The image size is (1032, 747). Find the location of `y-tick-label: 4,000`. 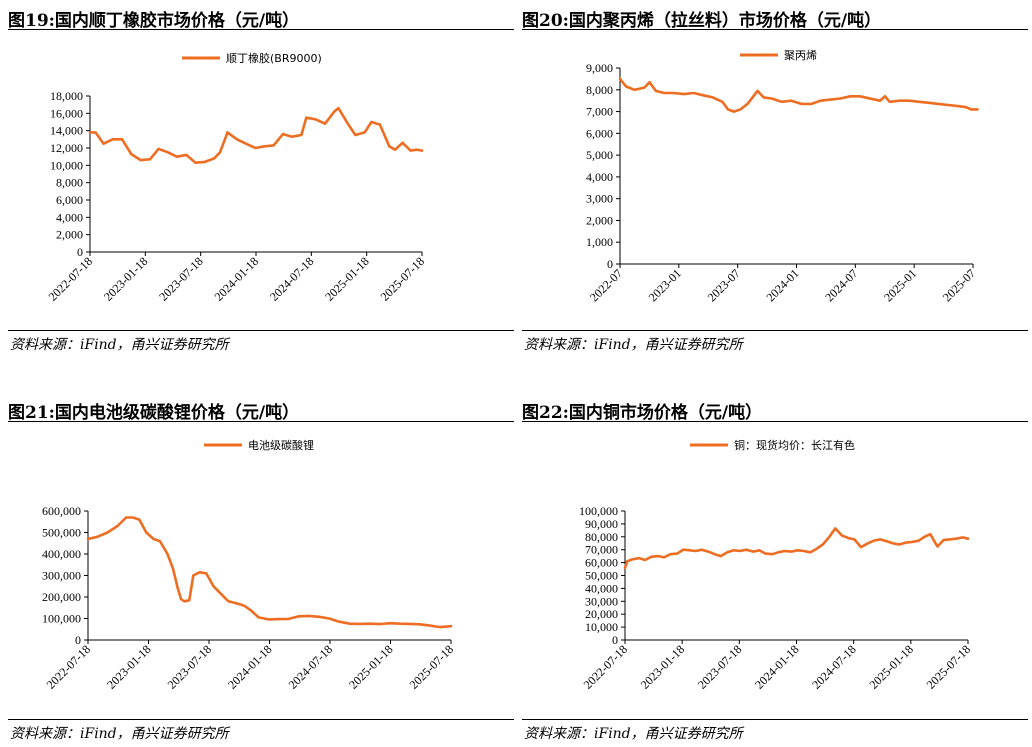

y-tick-label: 4,000 is located at coordinates (69, 217).